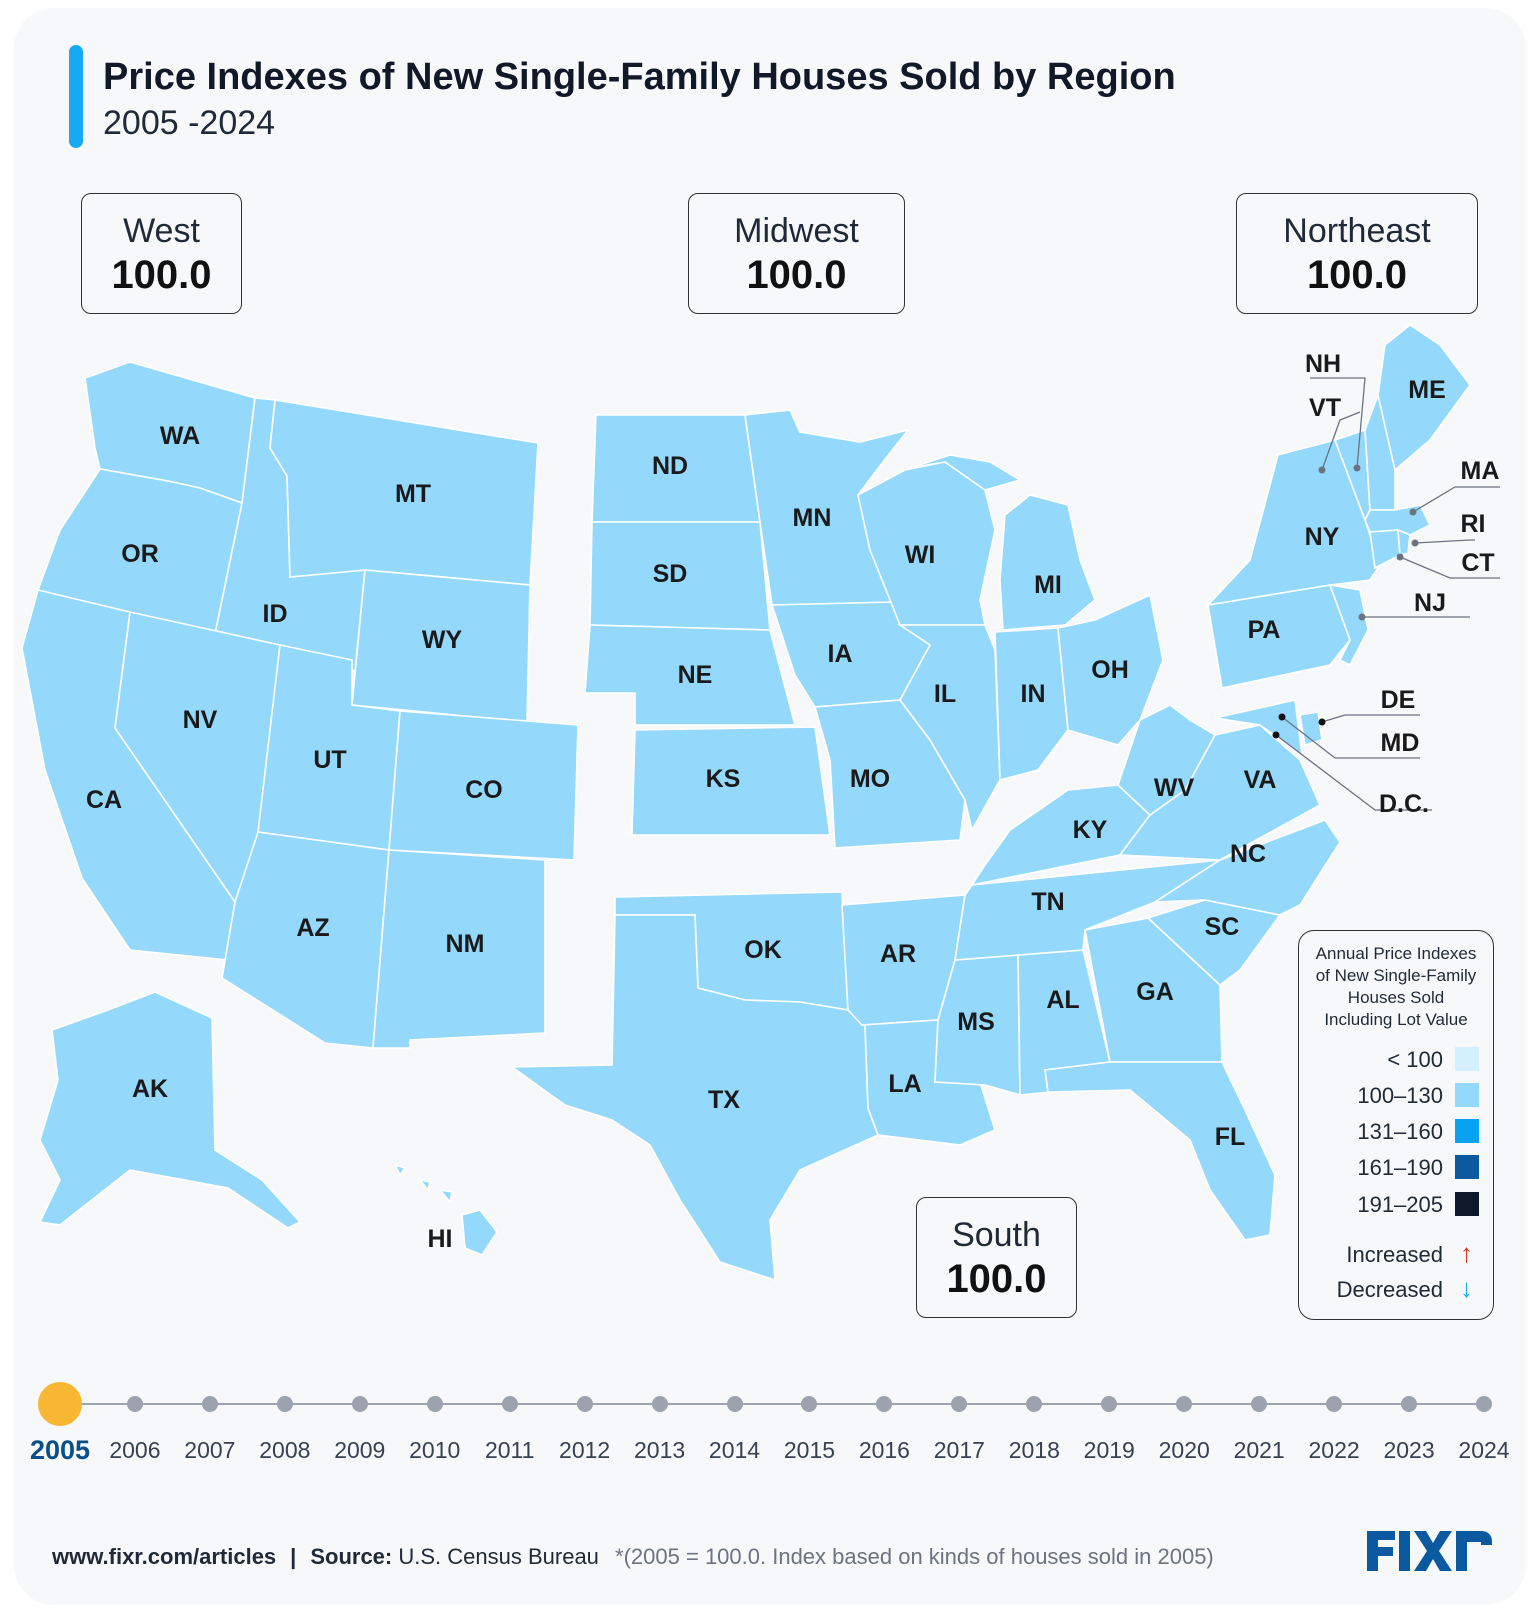  I want to click on legend-decreased-label: Decreased, so click(1389, 1289).